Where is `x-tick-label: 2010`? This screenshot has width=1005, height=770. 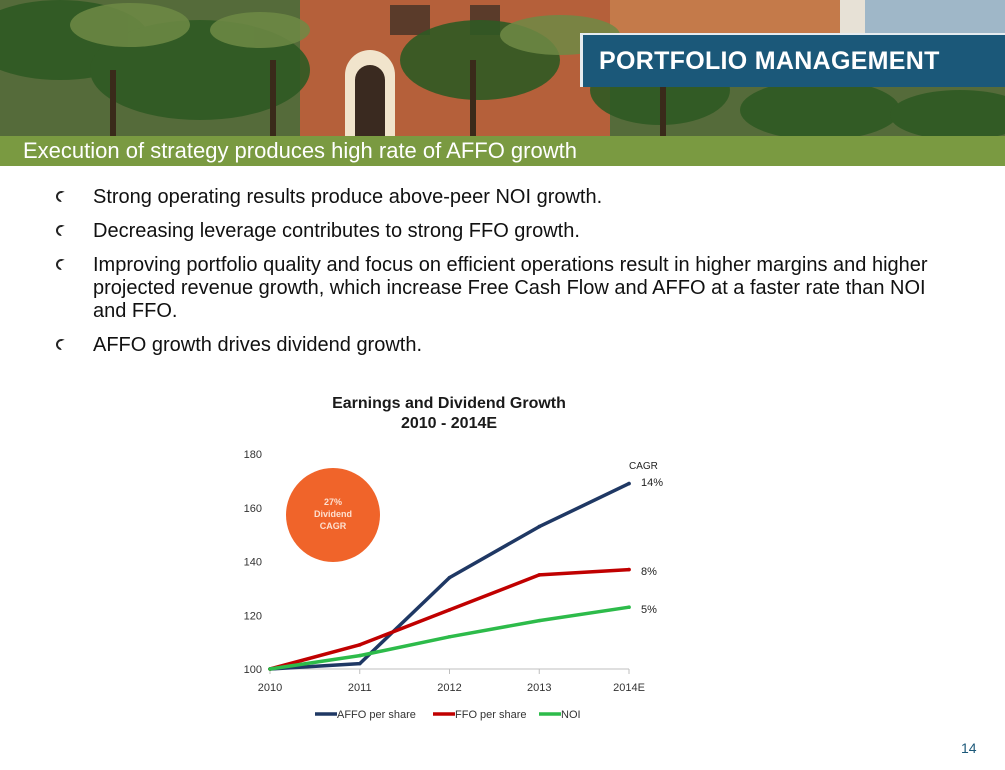 x-tick-label: 2010 is located at coordinates (270, 688).